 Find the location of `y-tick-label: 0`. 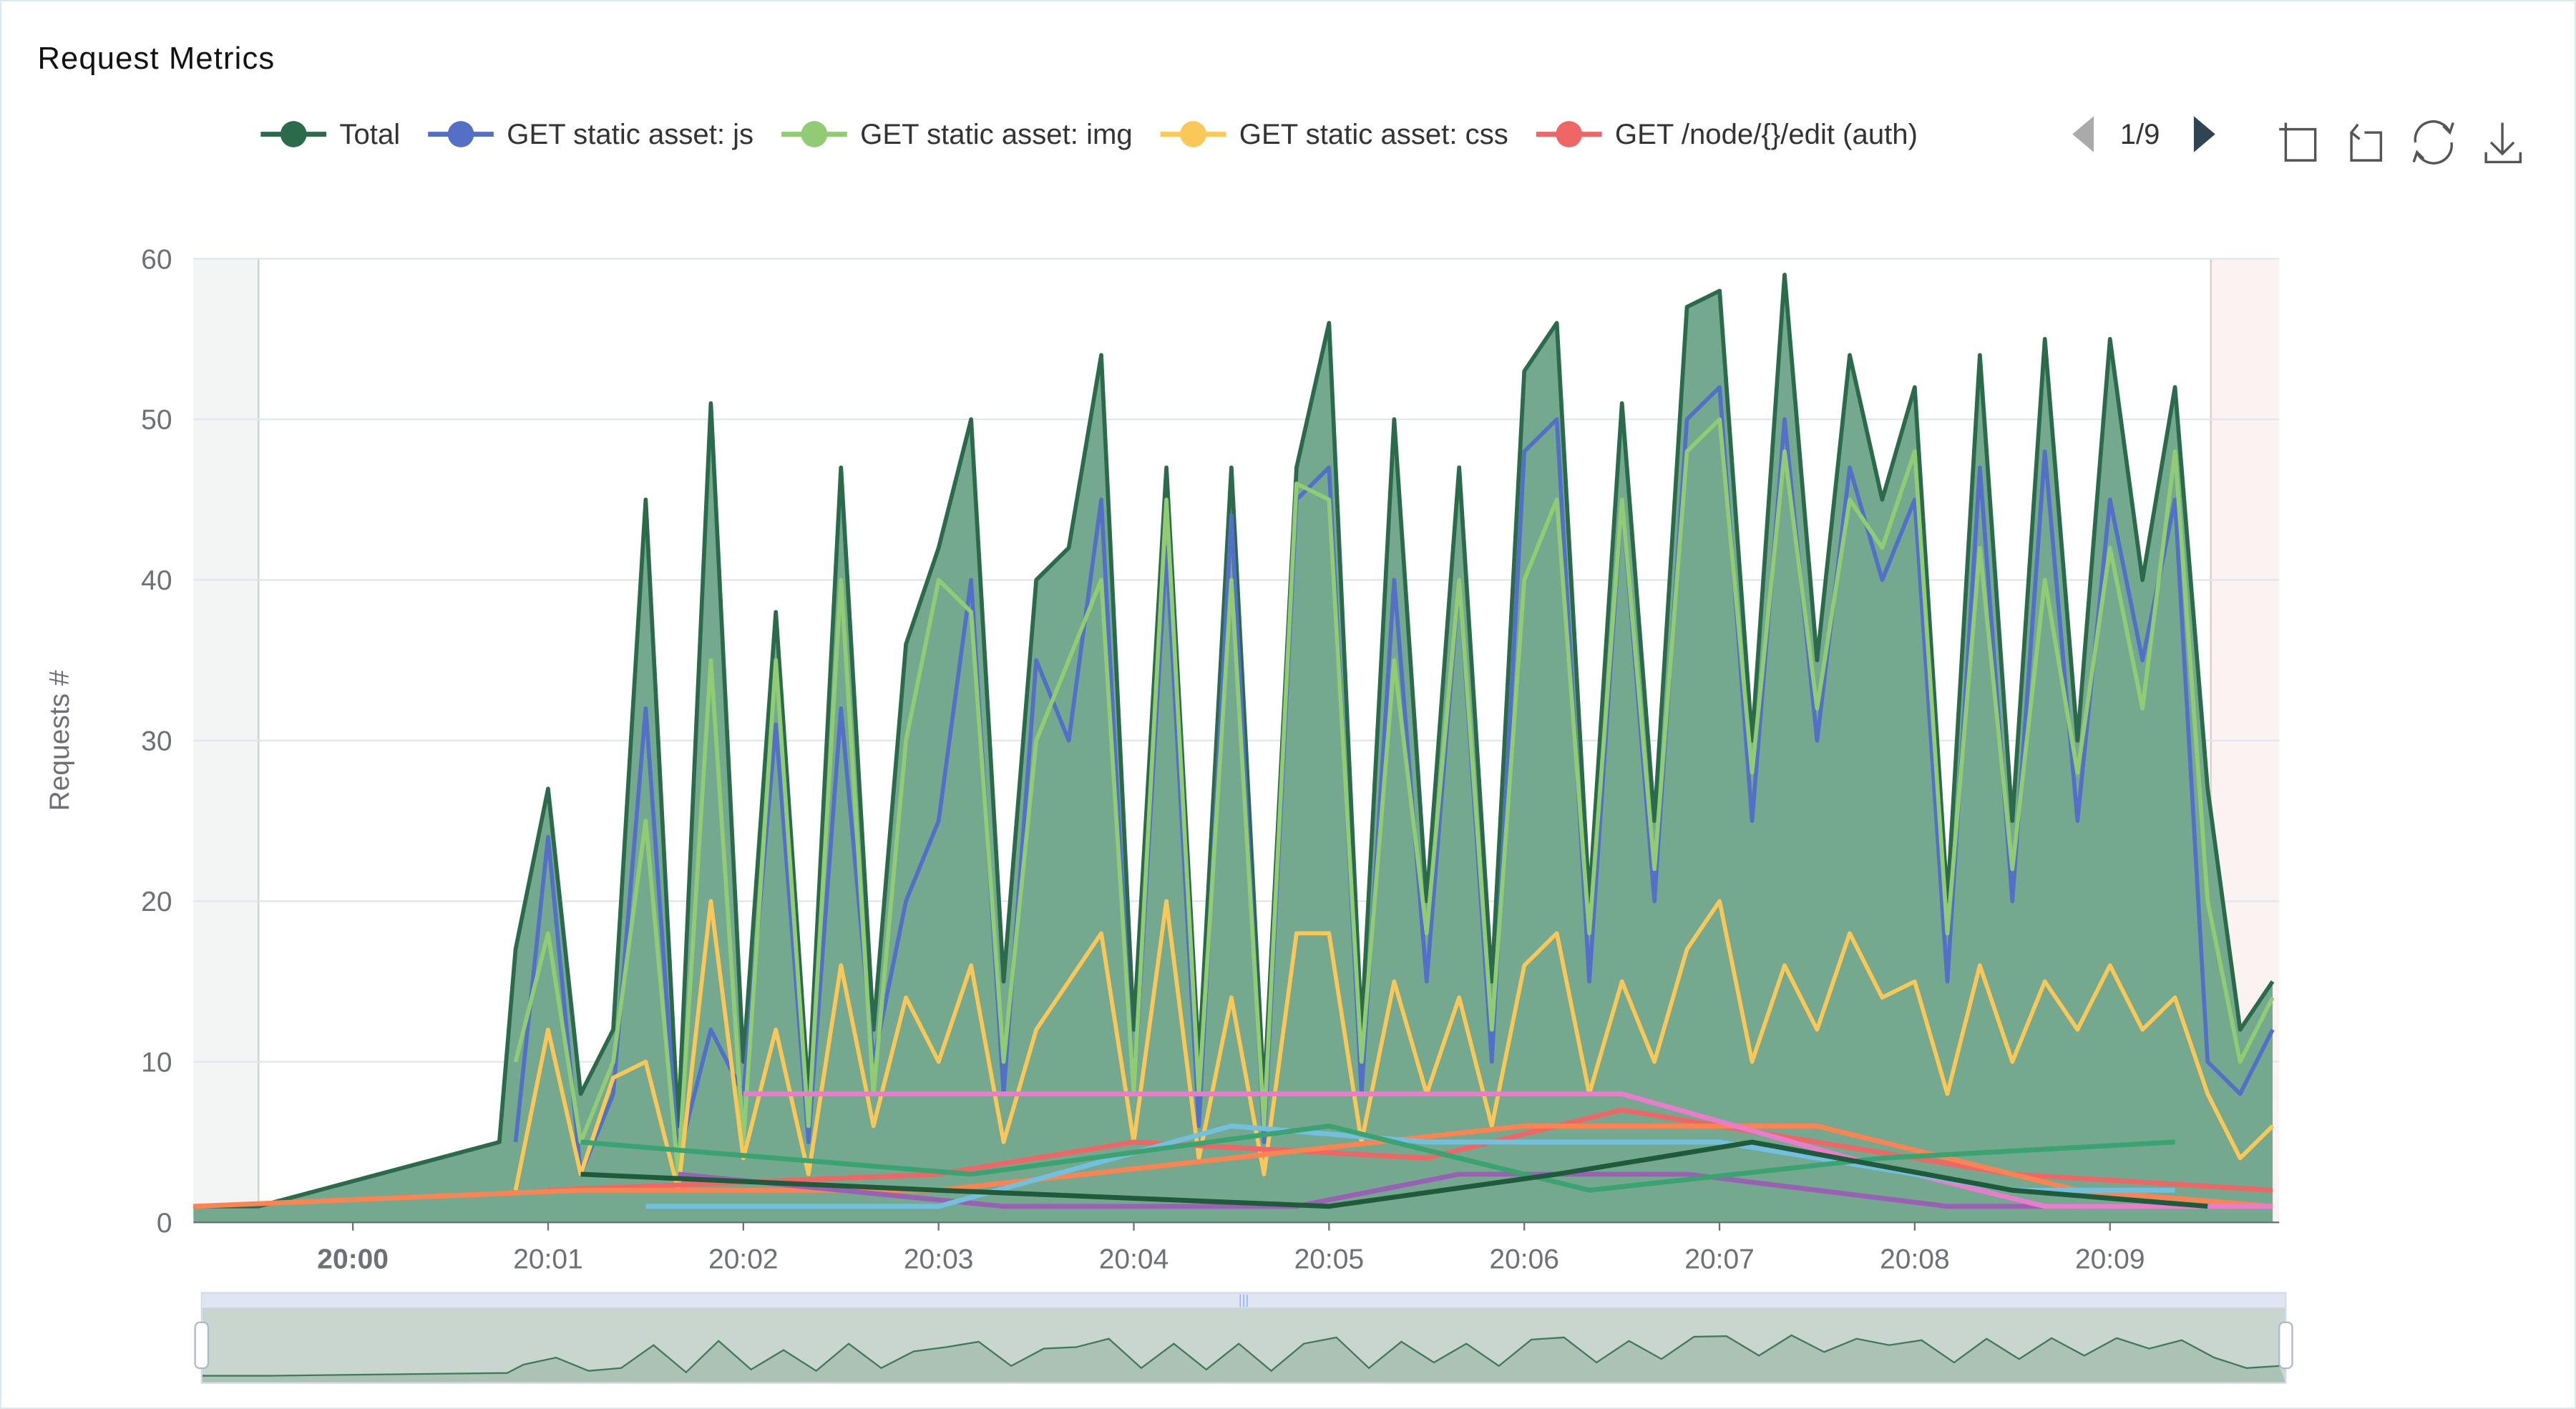

y-tick-label: 0 is located at coordinates (164, 1223).